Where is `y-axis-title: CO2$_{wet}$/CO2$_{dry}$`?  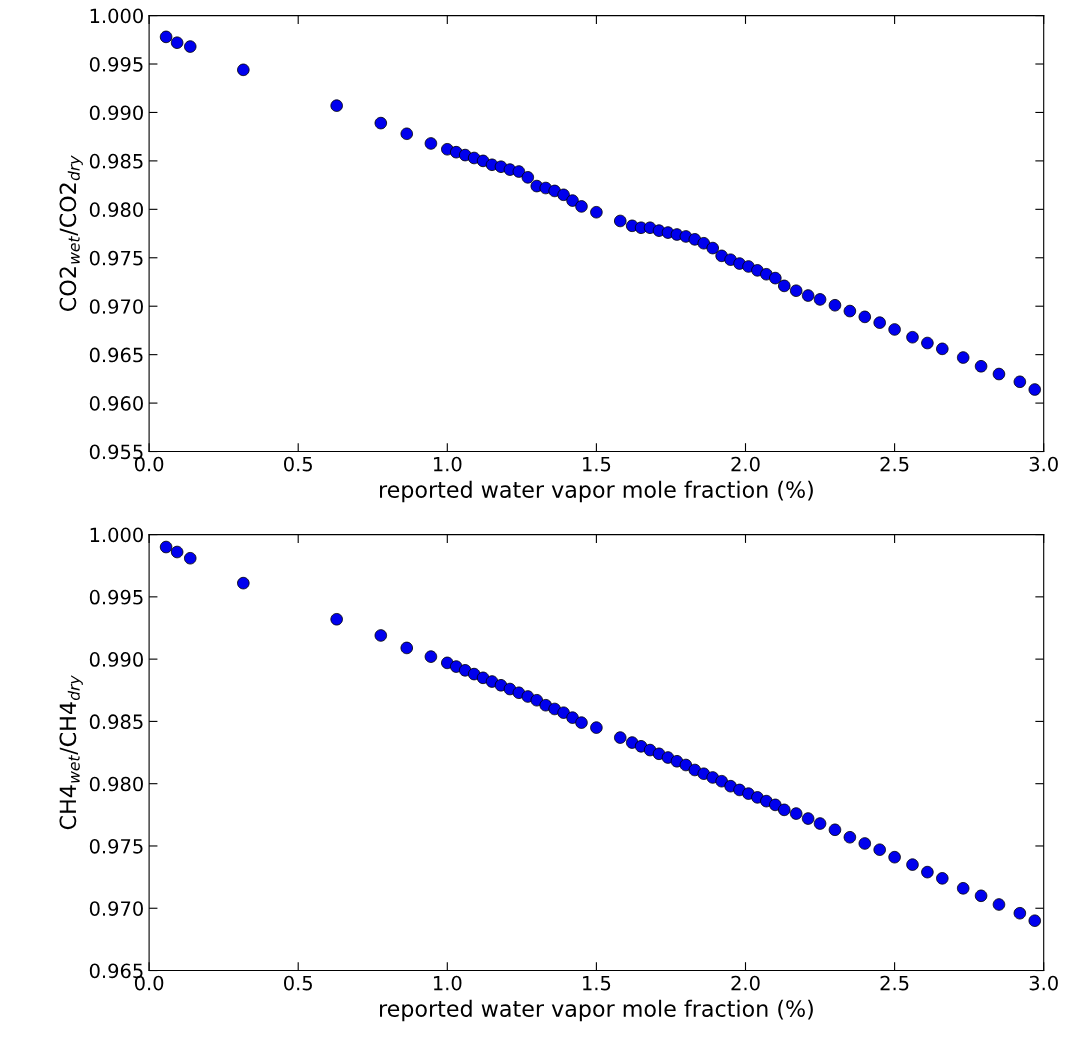
y-axis-title: CO2$_{wet}$/CO2$_{dry}$ is located at coordinates (71, 233).